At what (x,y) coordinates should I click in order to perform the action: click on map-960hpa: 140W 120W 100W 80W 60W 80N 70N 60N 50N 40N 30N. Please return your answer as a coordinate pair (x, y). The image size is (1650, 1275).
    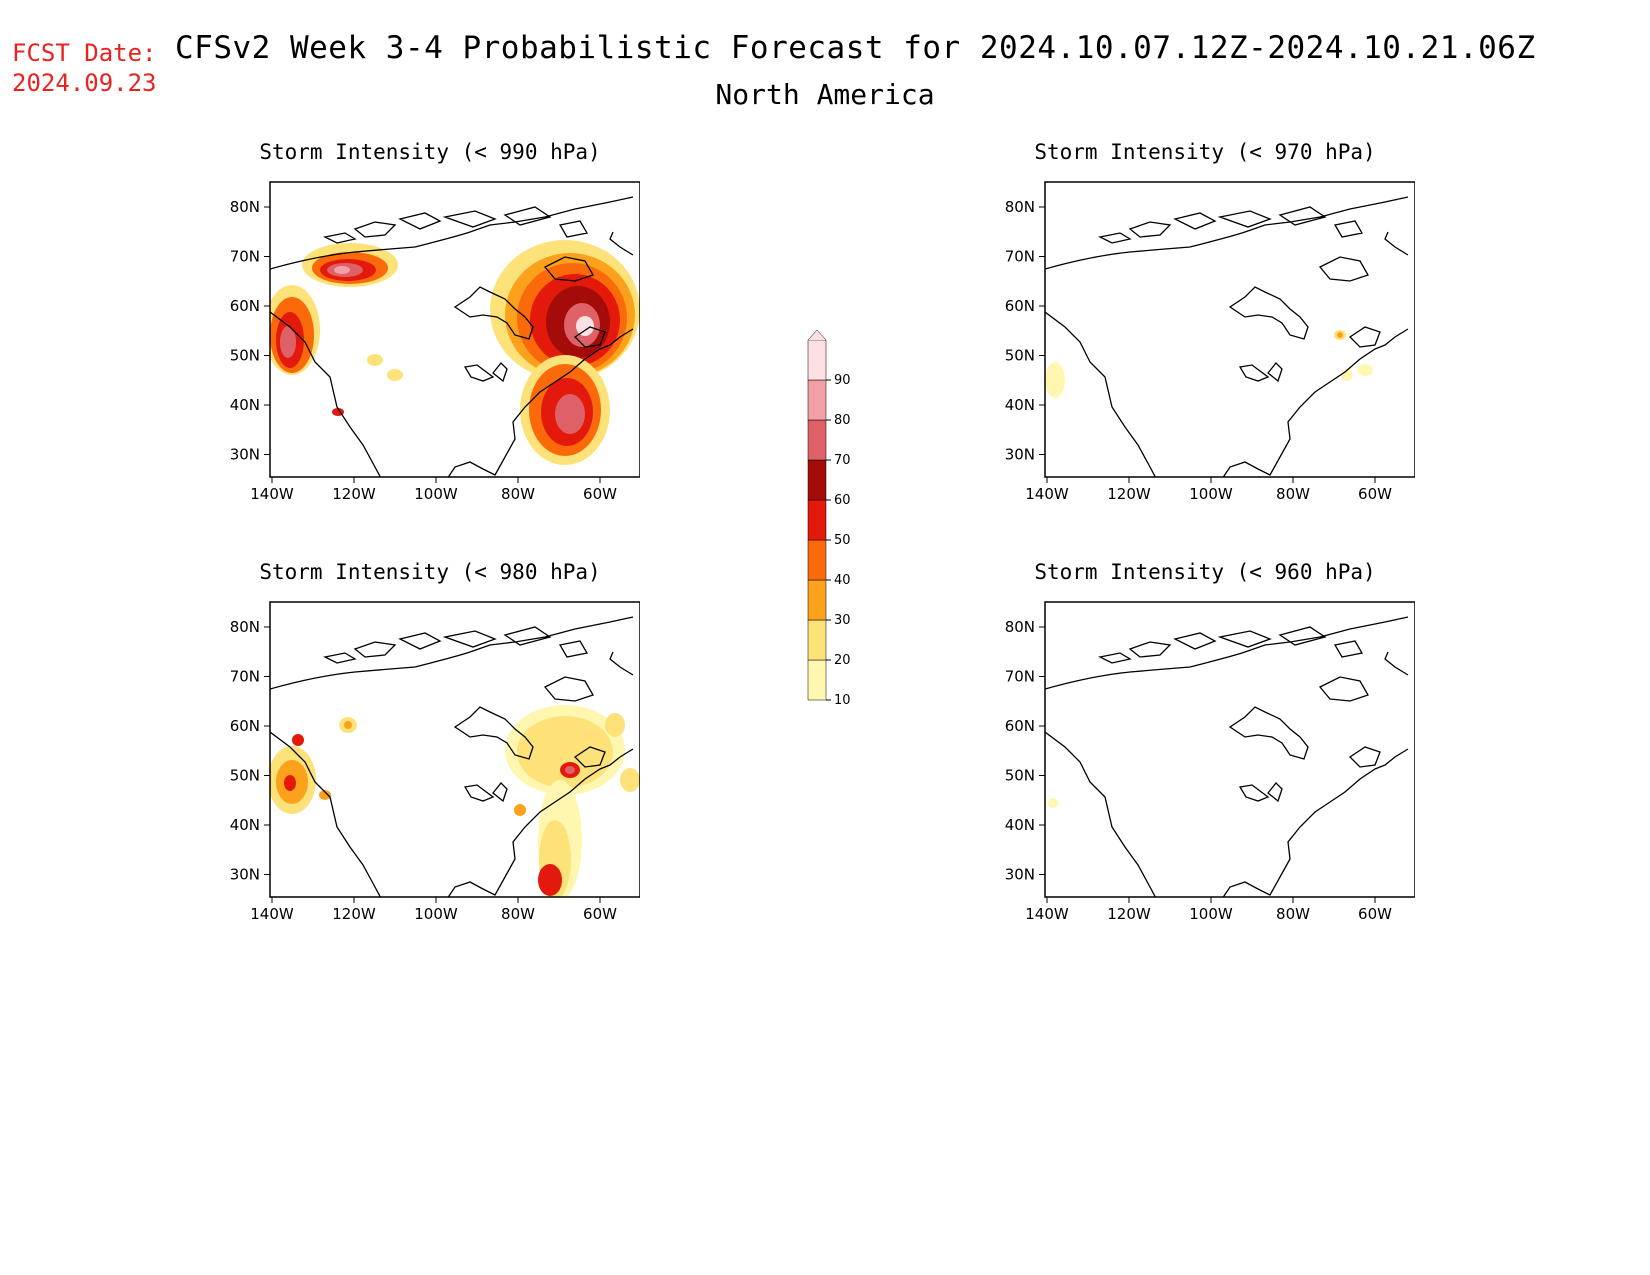
    Looking at the image, I should click on (1210, 762).